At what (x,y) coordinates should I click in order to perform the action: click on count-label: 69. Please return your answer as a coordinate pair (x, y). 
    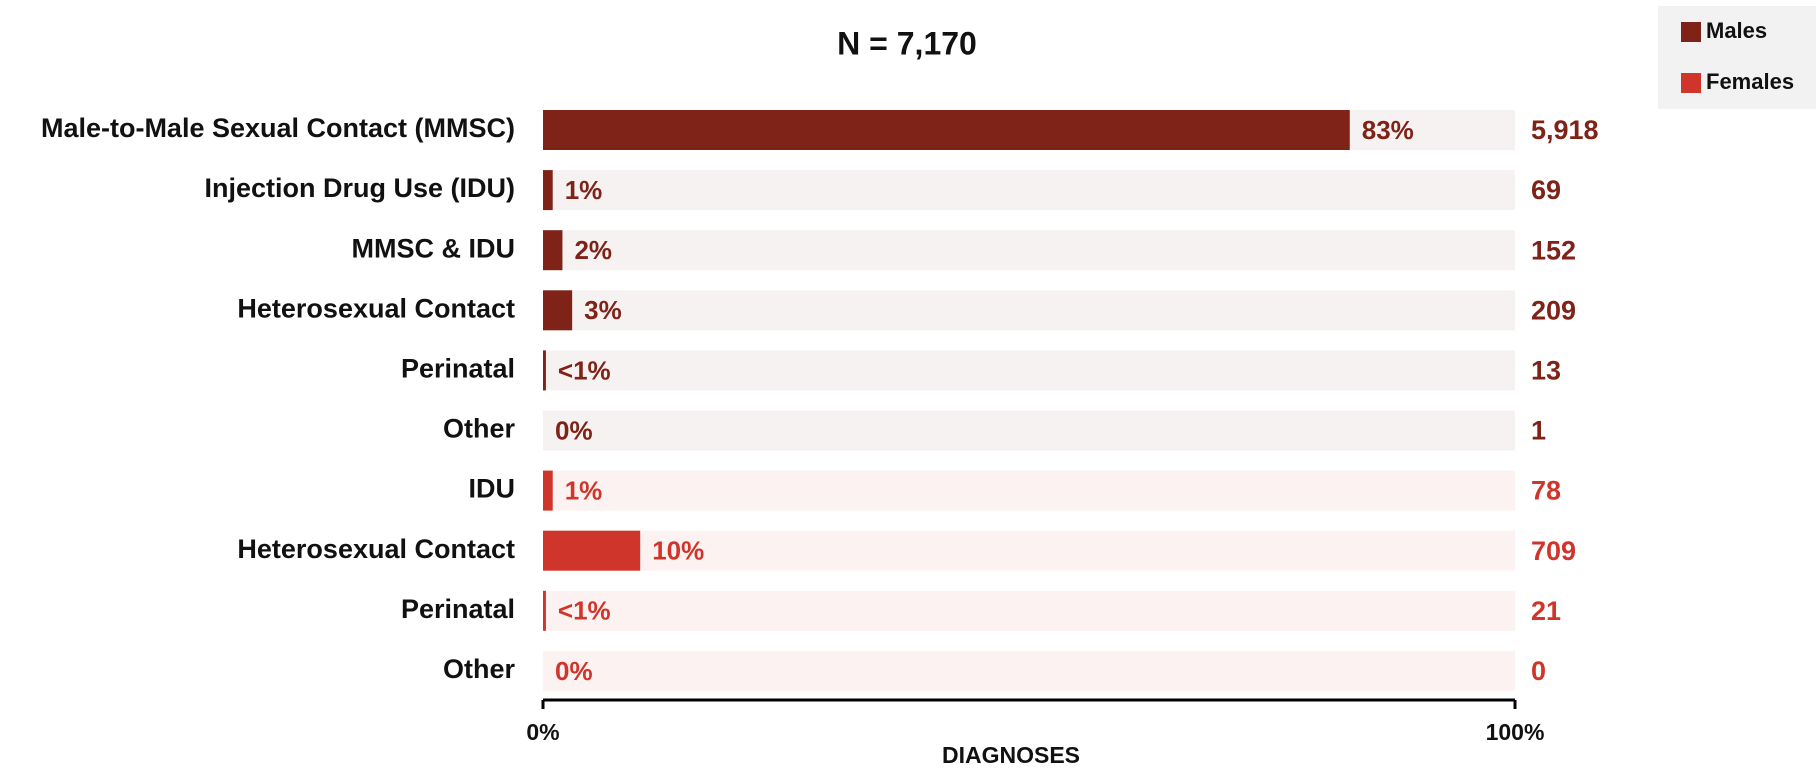
    Looking at the image, I should click on (1546, 190).